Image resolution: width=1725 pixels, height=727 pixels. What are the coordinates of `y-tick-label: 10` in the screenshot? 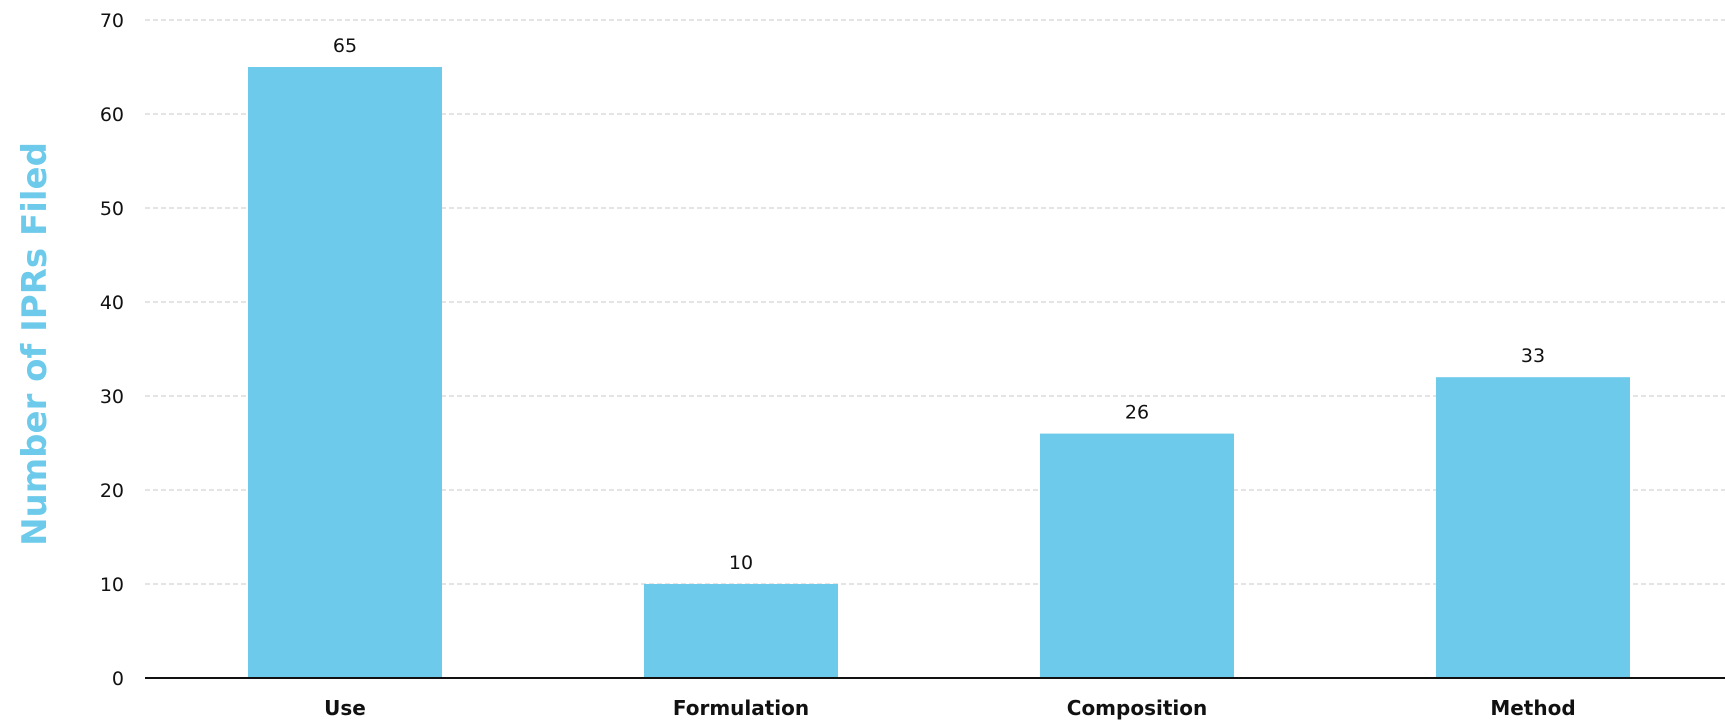 It's located at (112, 585).